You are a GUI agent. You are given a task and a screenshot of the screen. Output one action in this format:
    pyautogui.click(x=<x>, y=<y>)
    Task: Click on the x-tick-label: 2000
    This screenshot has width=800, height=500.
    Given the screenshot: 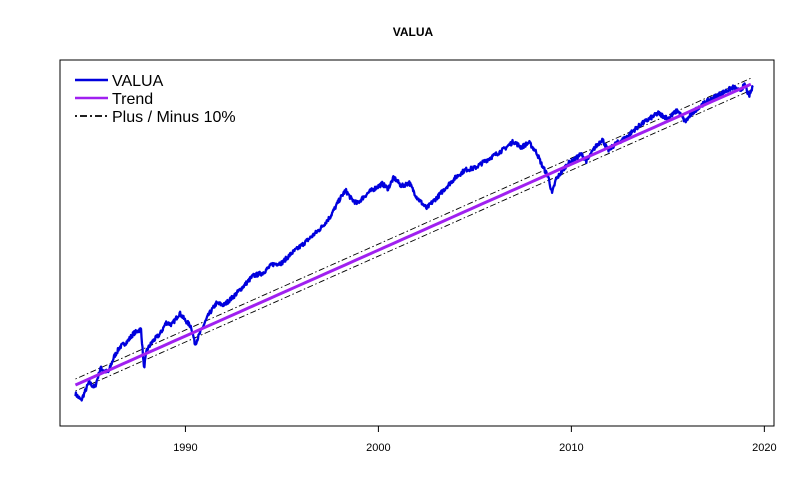 What is the action you would take?
    pyautogui.click(x=378, y=448)
    